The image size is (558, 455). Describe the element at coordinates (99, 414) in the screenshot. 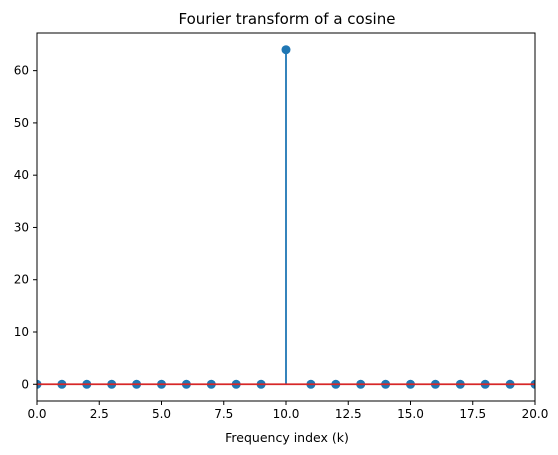

I see `x-tick-label: 2.5` at that location.